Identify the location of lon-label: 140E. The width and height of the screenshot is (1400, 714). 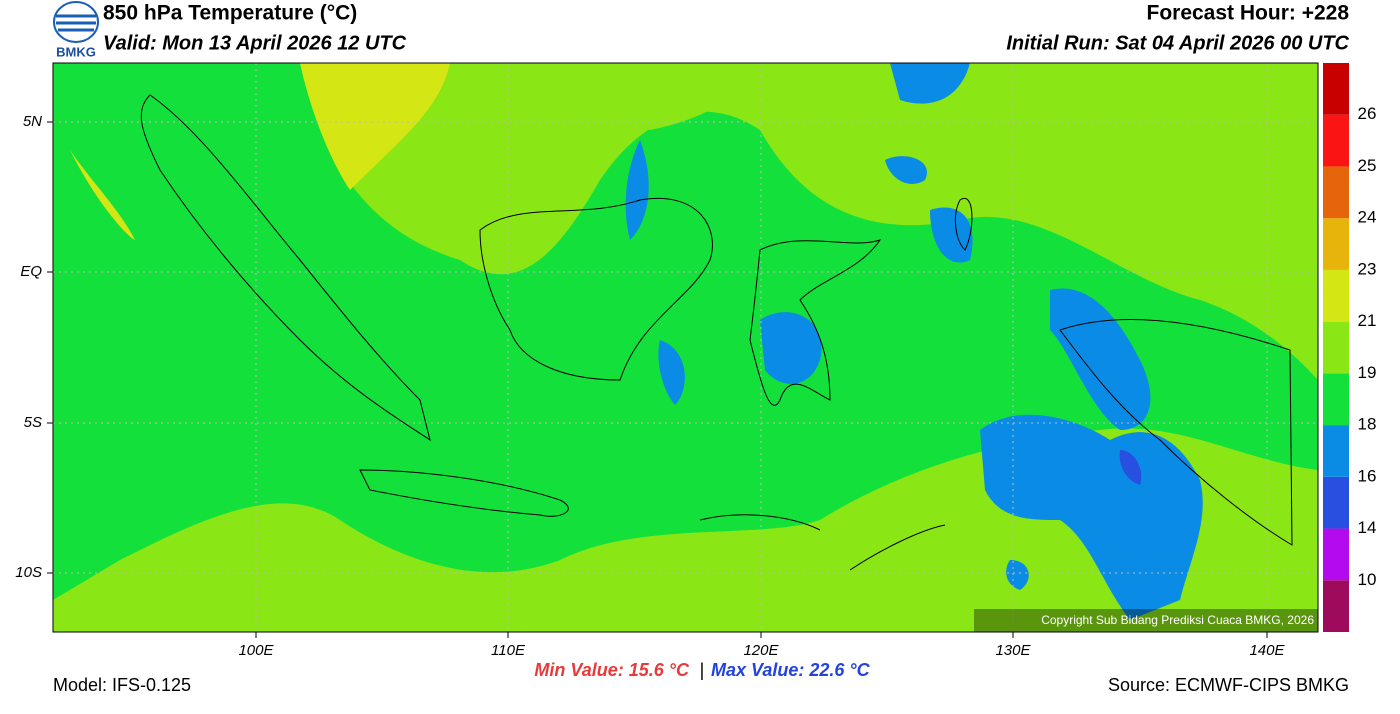
(1267, 650).